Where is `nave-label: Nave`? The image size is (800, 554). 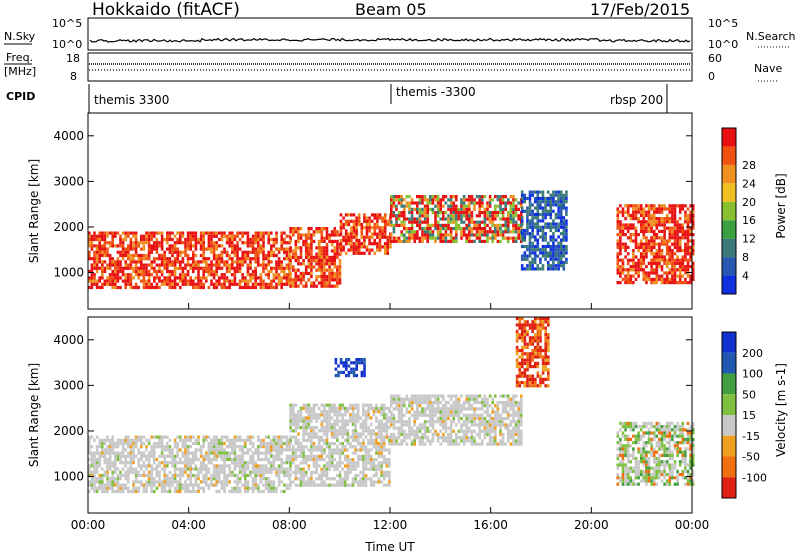 nave-label: Nave is located at coordinates (768, 68).